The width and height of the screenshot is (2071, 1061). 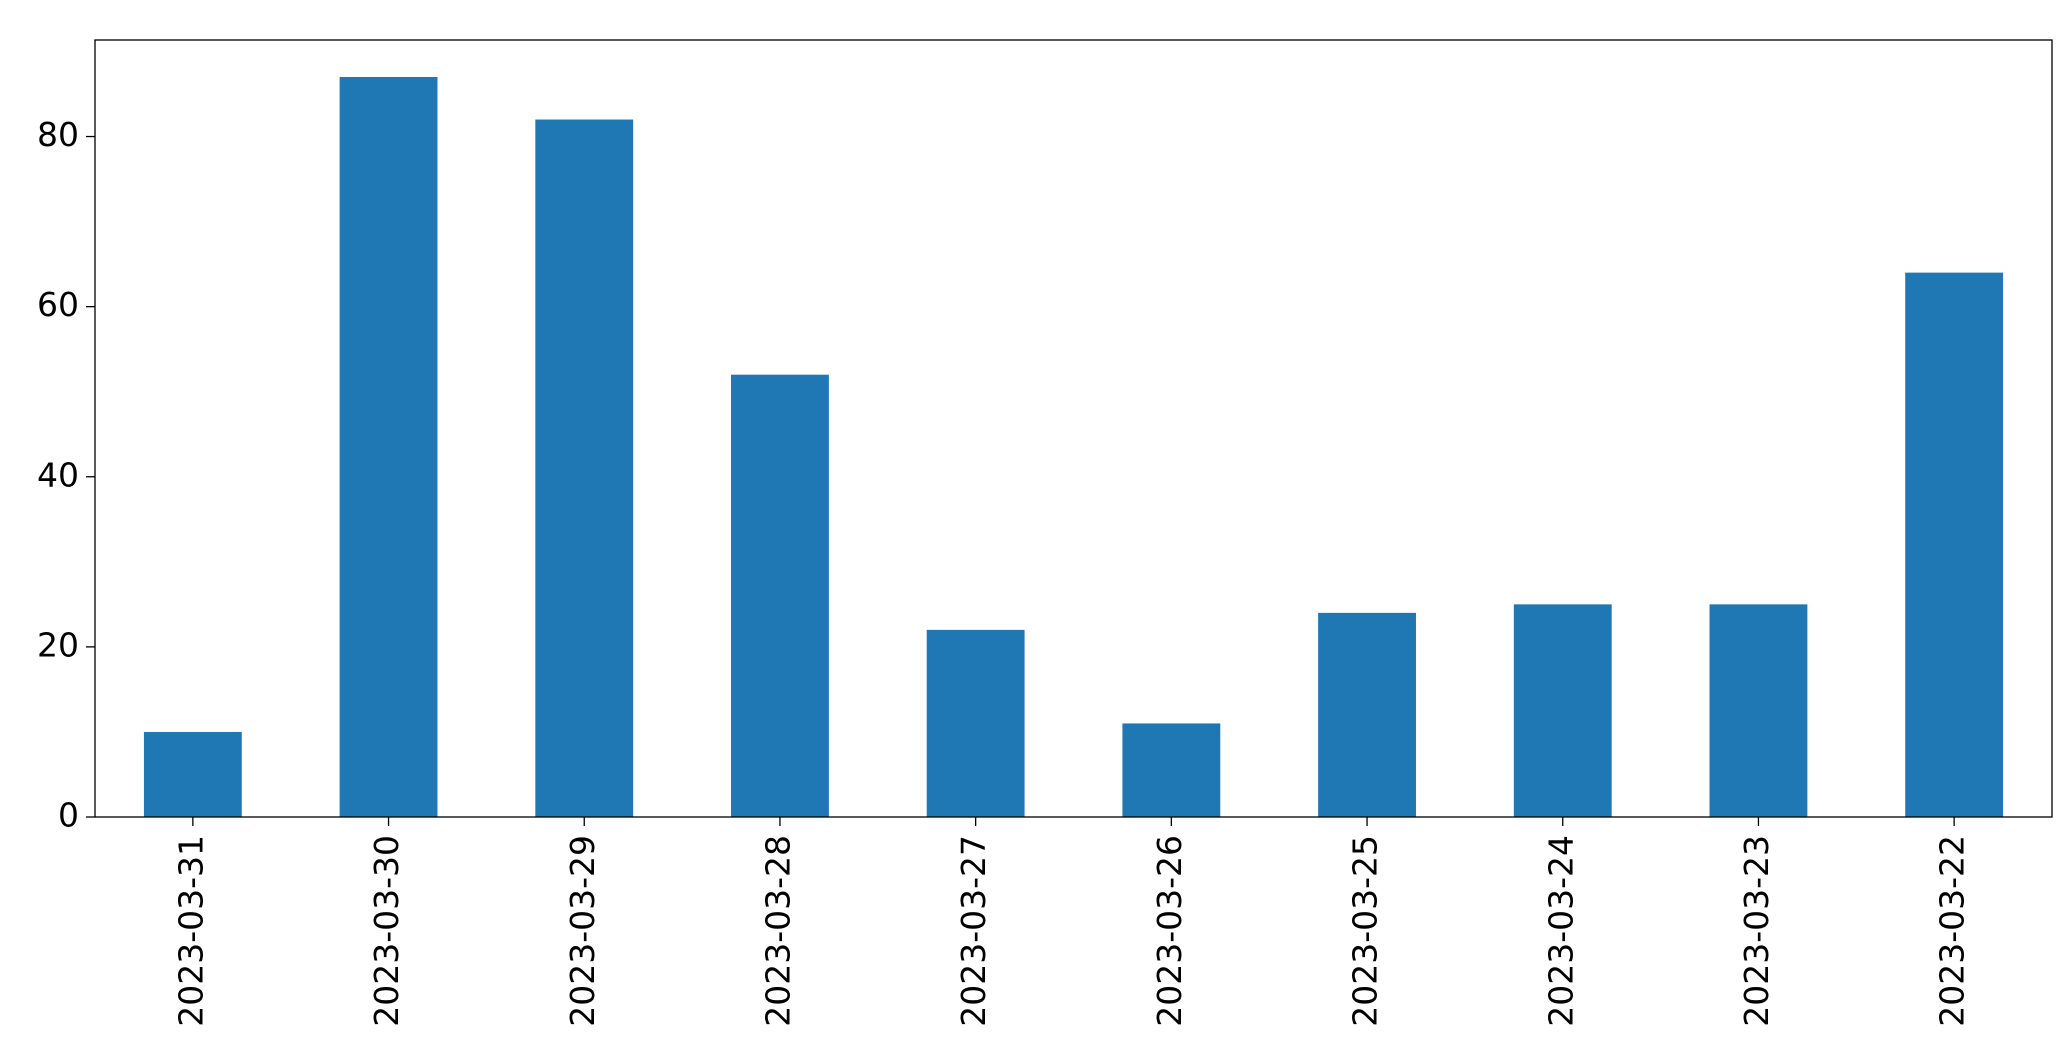 What do you see at coordinates (58, 304) in the screenshot?
I see `y-tick-label: 60` at bounding box center [58, 304].